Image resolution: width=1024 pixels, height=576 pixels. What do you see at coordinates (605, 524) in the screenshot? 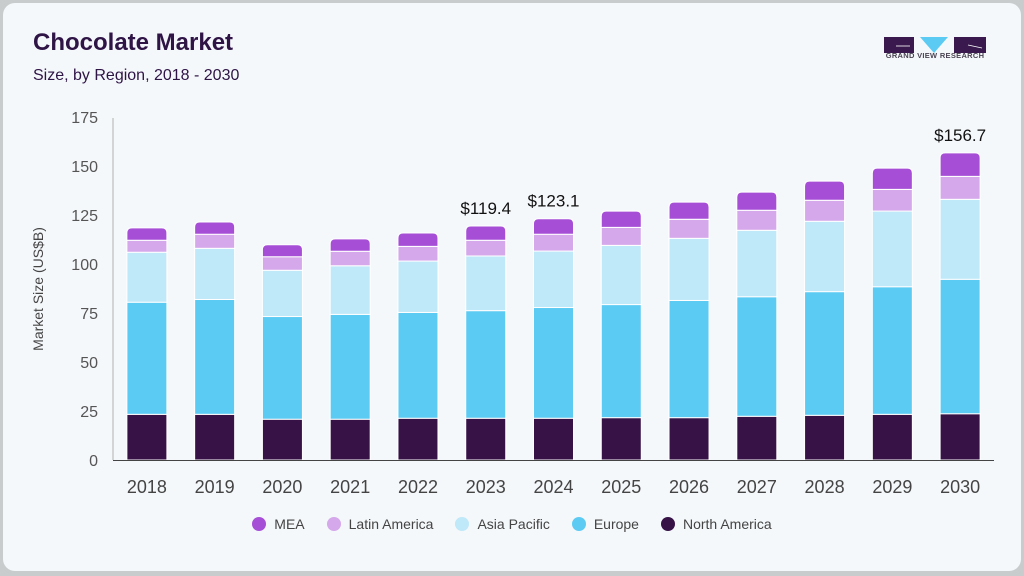
I see `legend-item-europe: Europe` at bounding box center [605, 524].